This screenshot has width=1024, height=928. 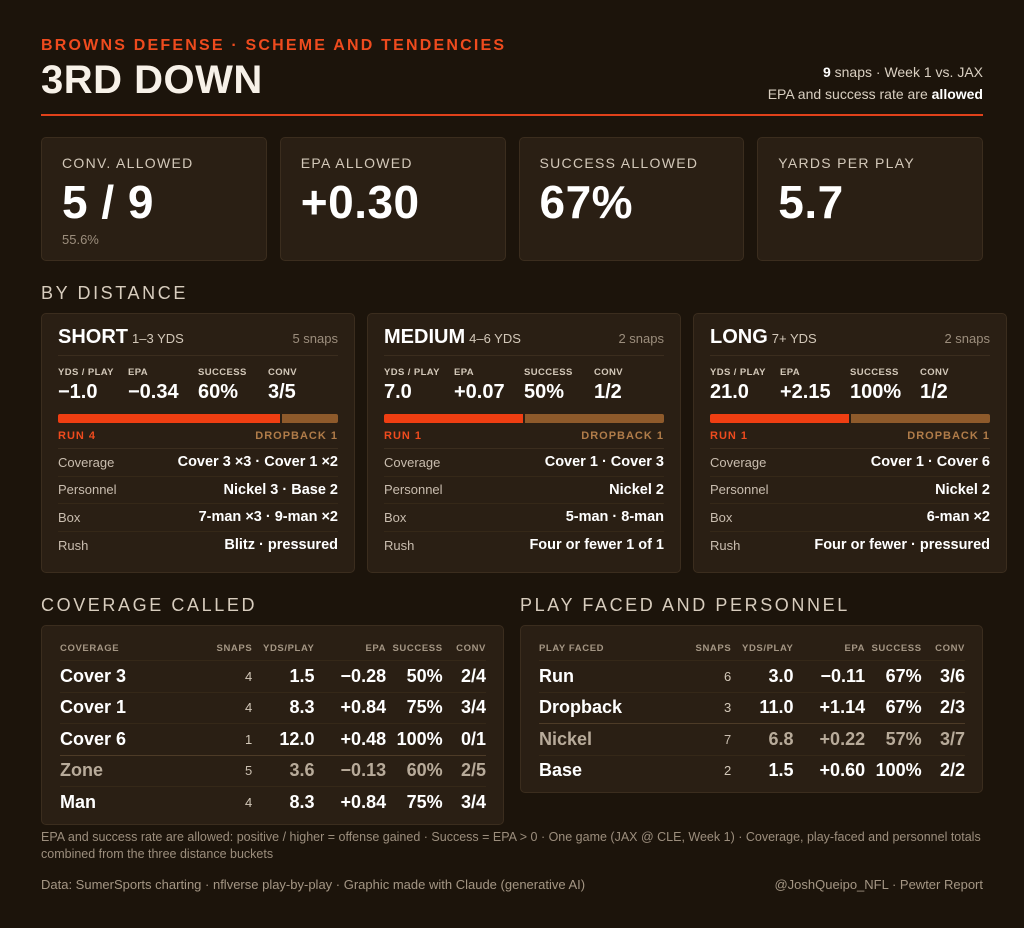 I want to click on dstat-epa: EPA −0.34, so click(x=163, y=385).